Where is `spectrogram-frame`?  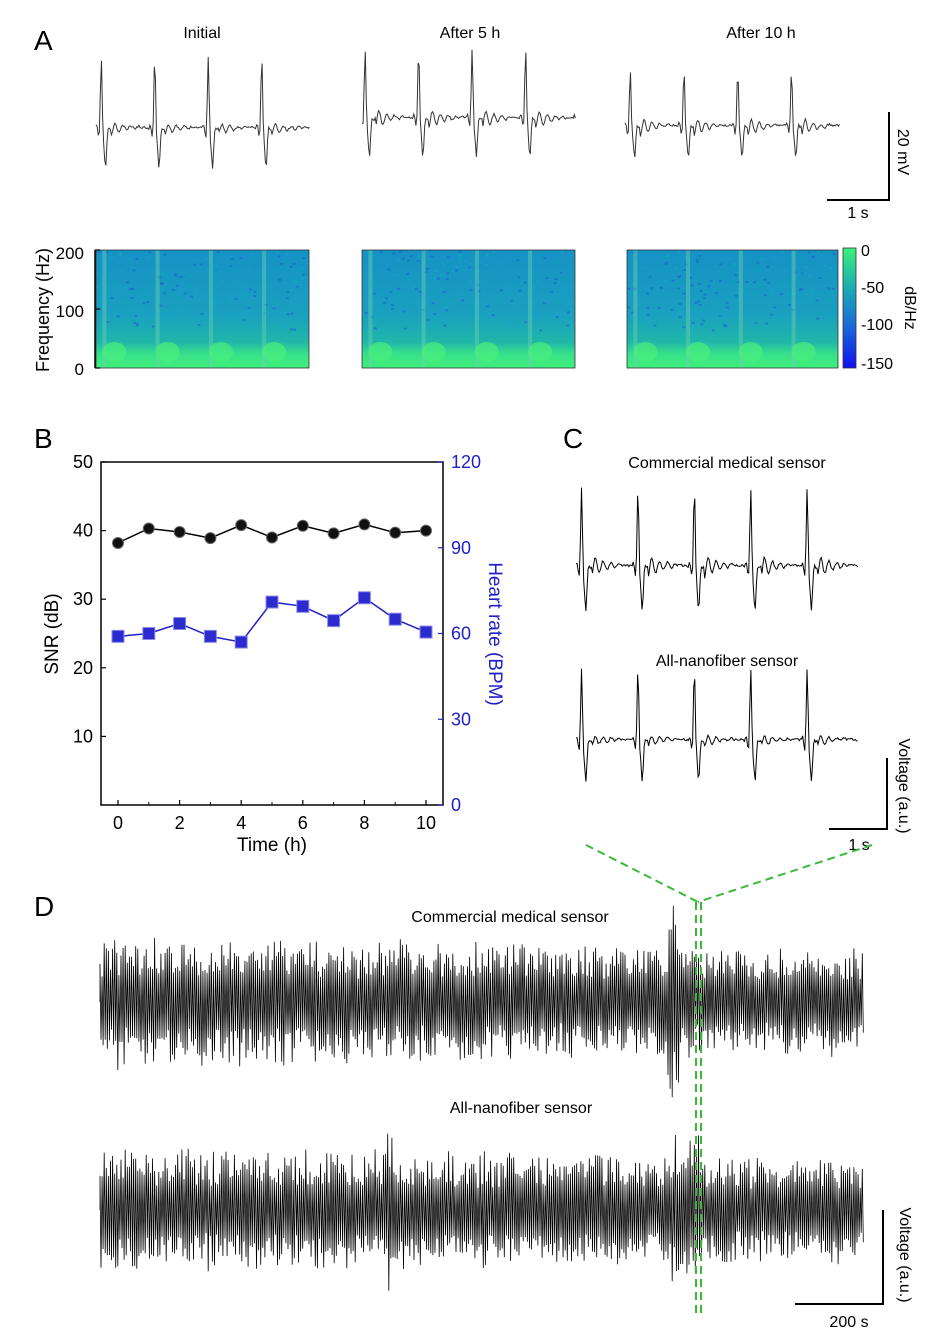
spectrogram-frame is located at coordinates (468, 309).